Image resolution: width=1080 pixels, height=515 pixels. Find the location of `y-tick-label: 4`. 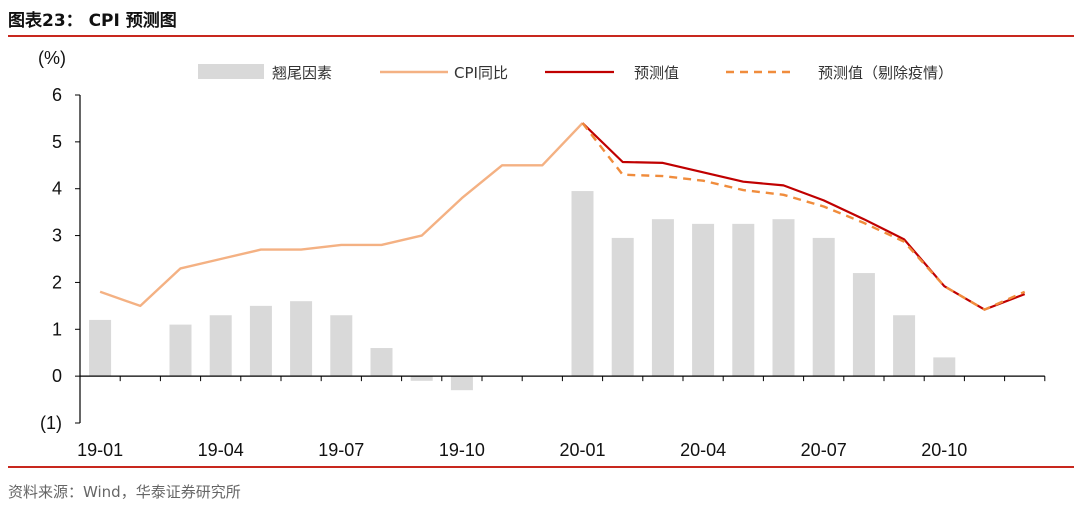

y-tick-label: 4 is located at coordinates (57, 189).